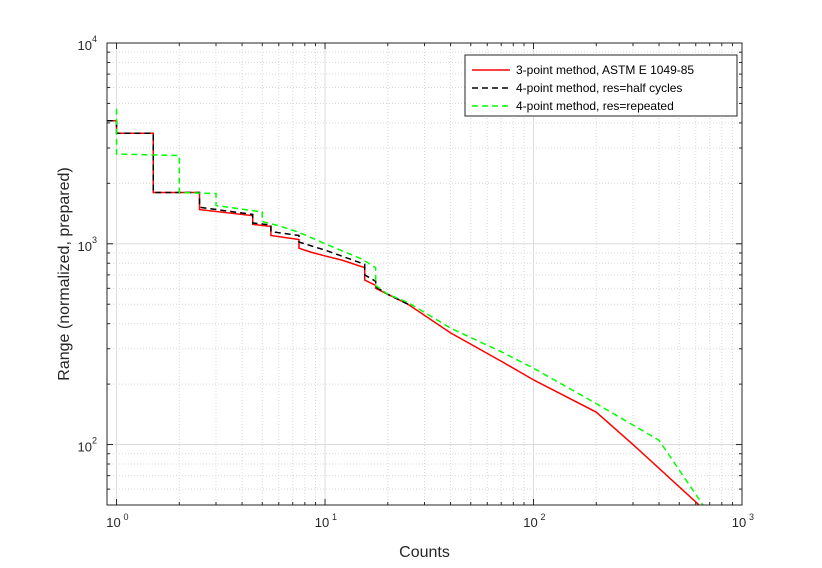  I want to click on x-tick-label: 10 3, so click(743, 521).